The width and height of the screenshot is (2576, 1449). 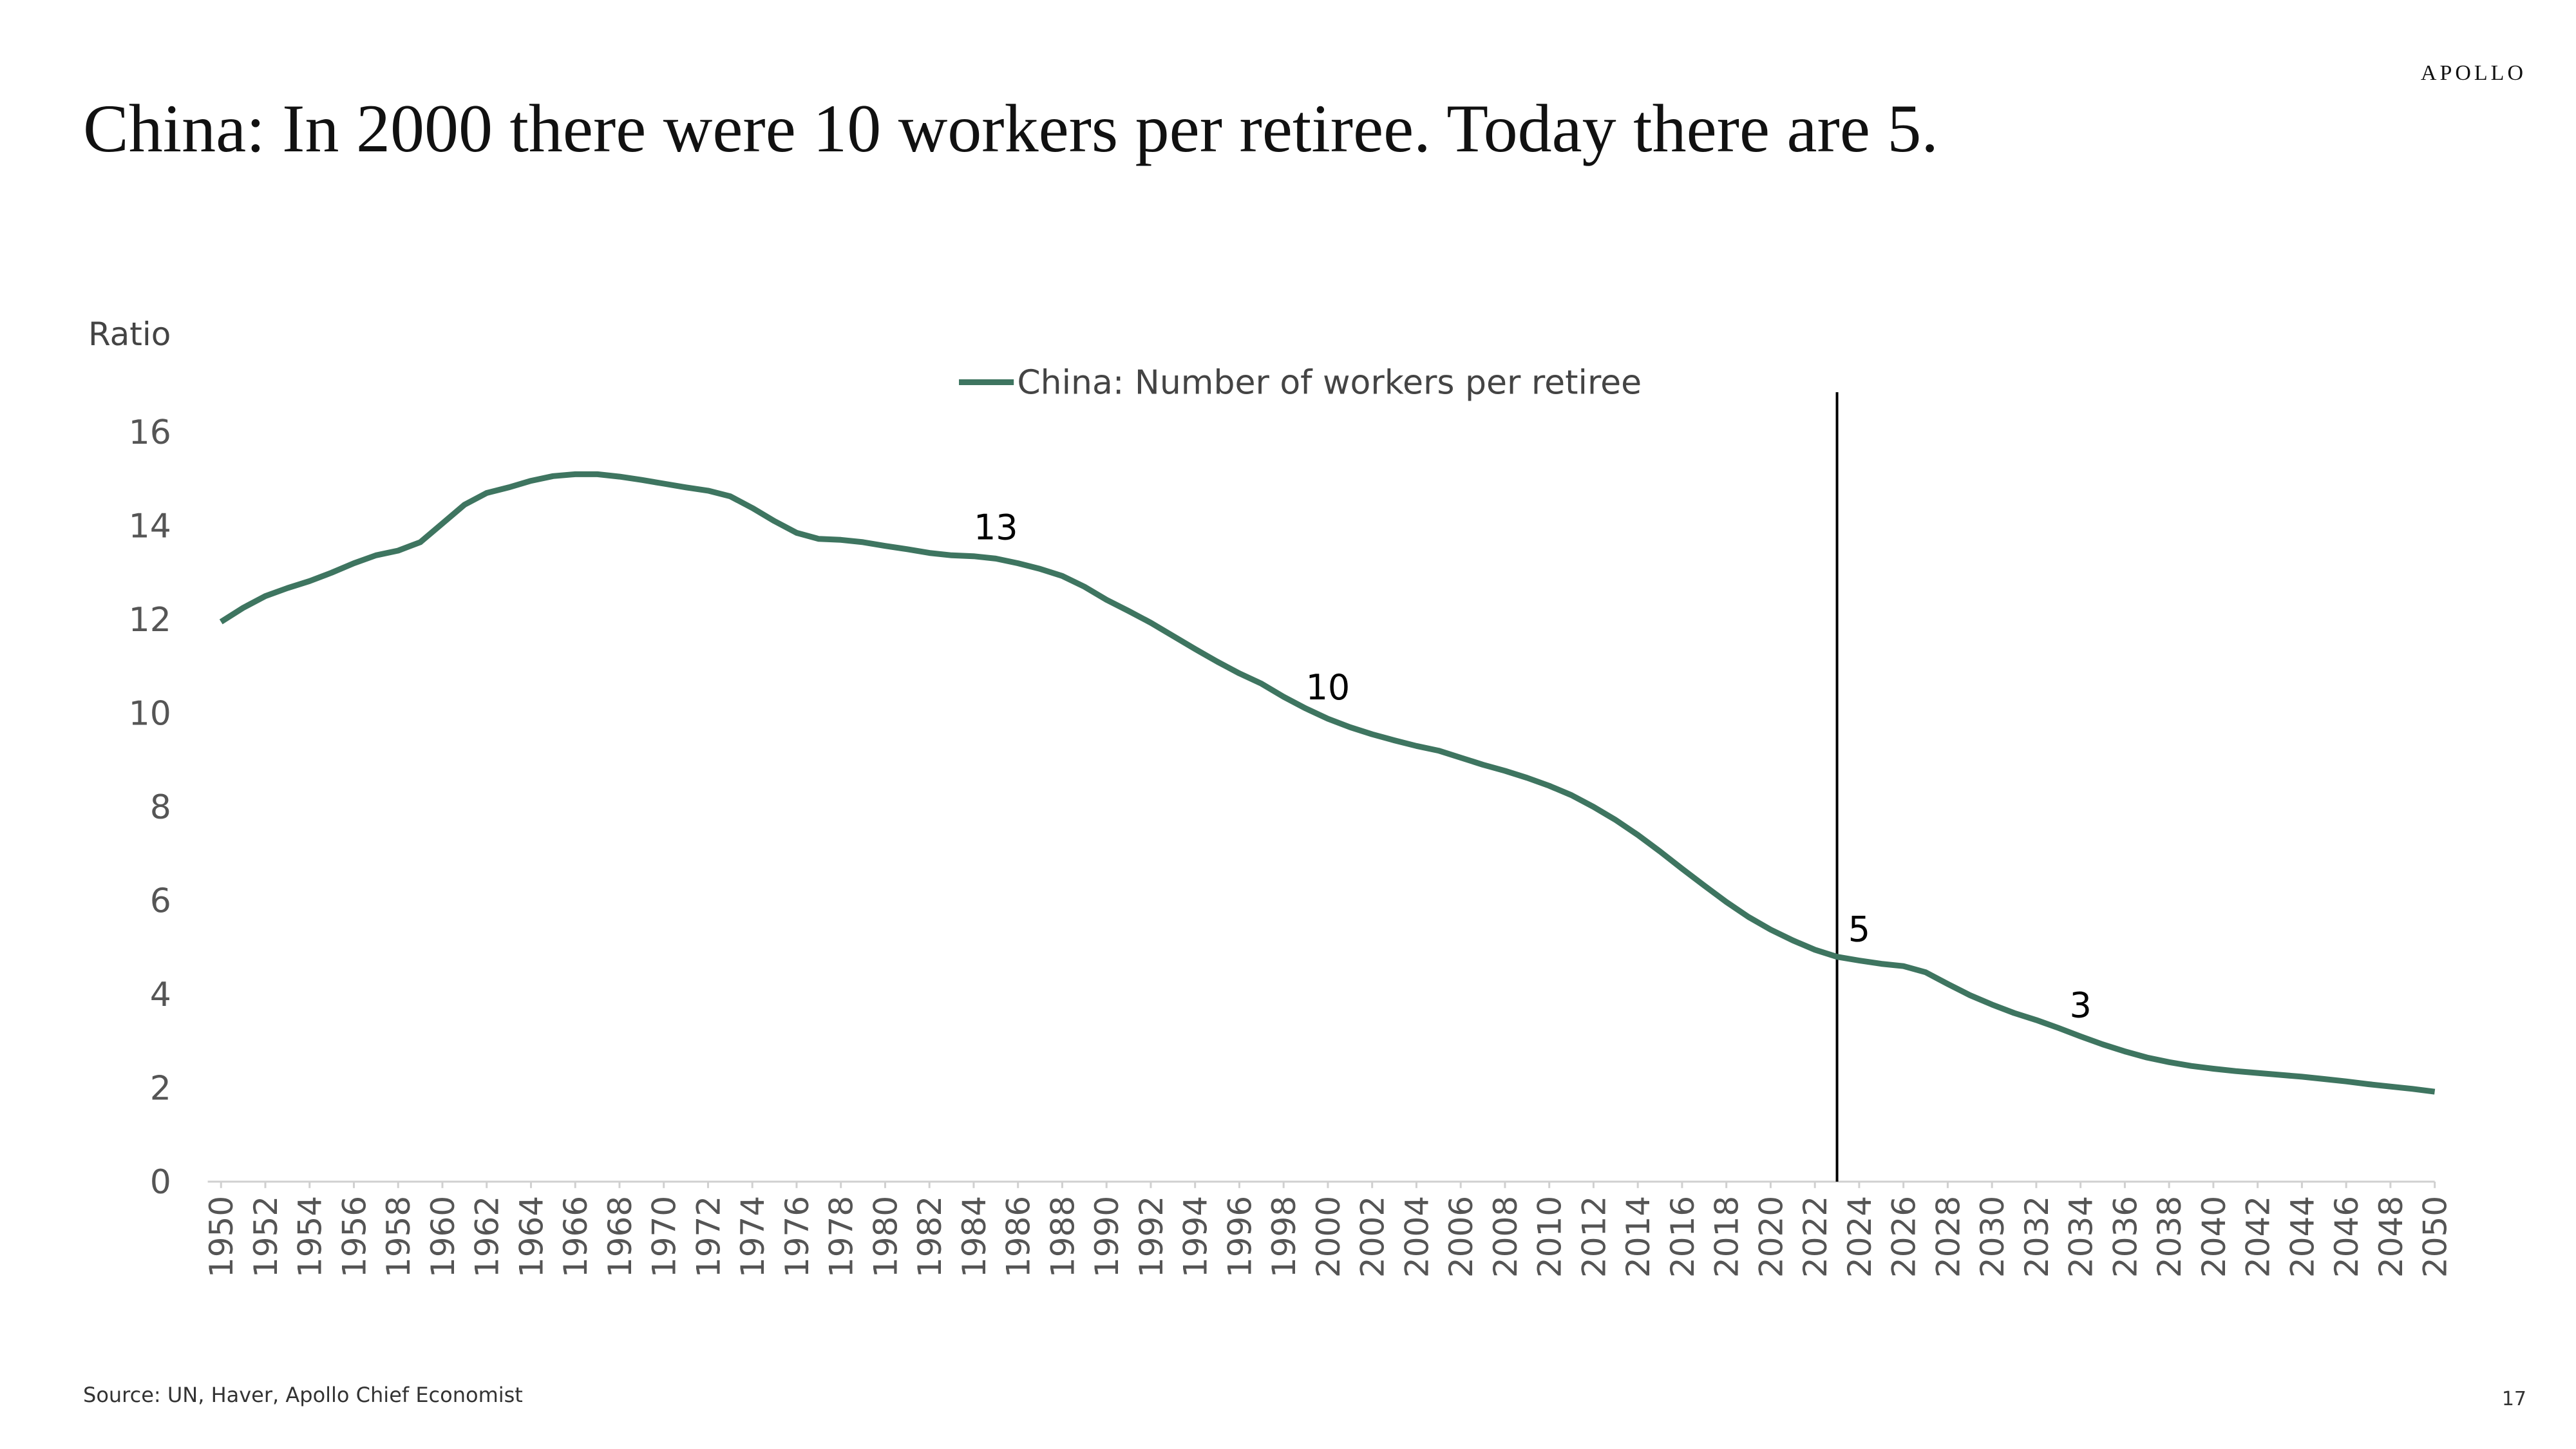 I want to click on x-tick-label: 2036, so click(x=2125, y=1237).